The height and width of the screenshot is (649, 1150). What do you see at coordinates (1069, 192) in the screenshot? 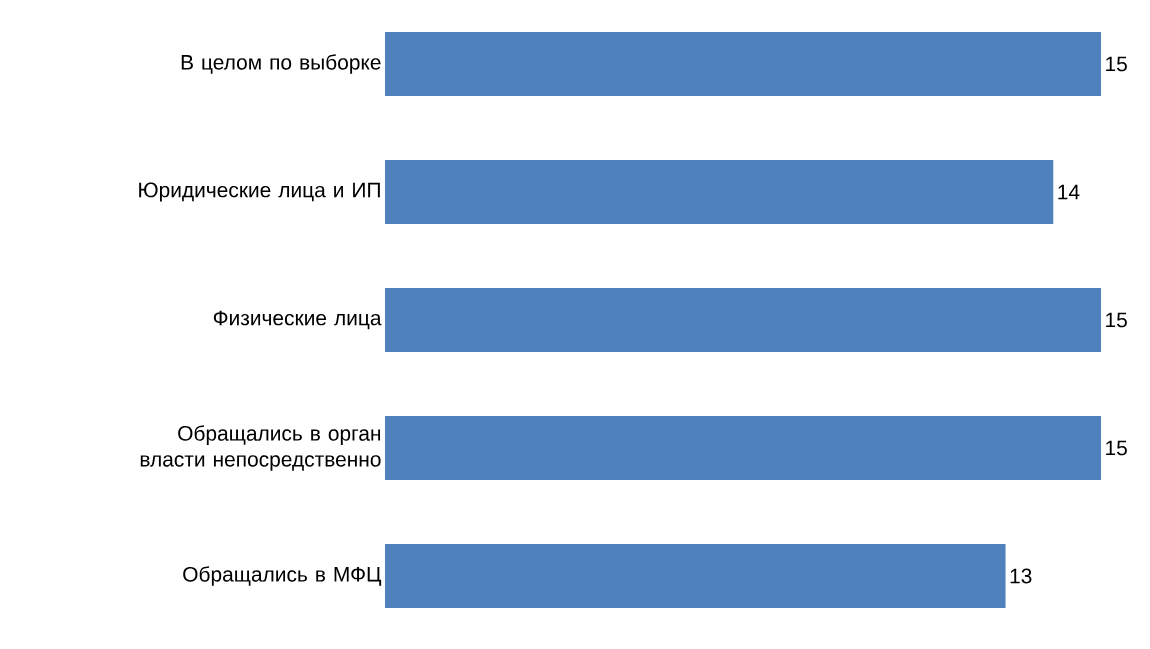
I see `data-label: 14` at bounding box center [1069, 192].